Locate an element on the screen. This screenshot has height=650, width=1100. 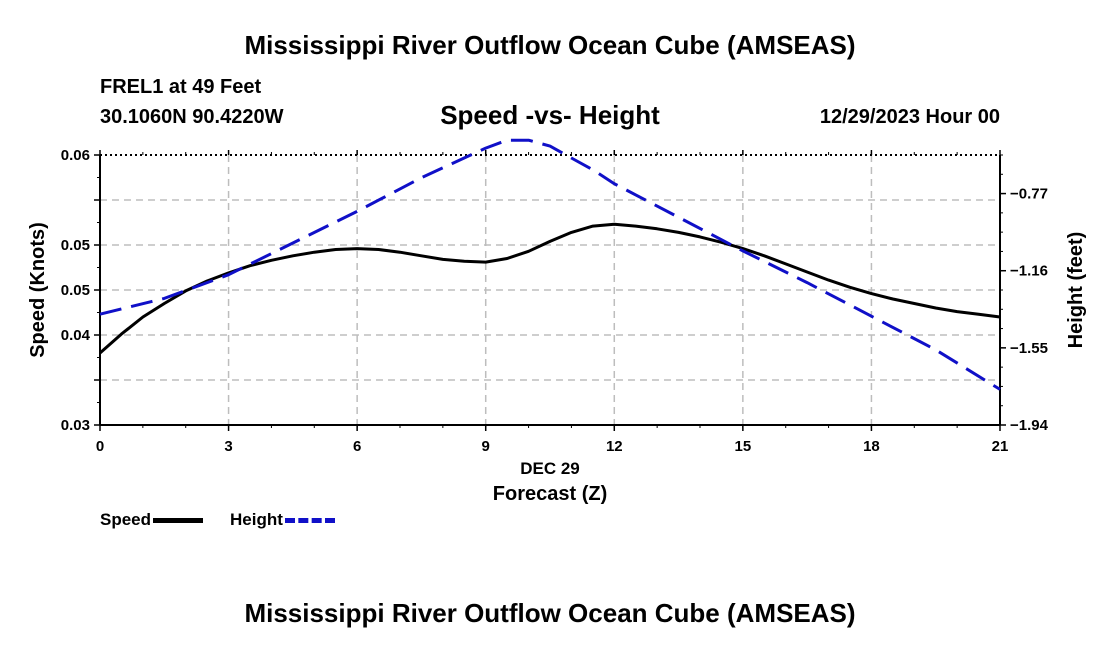
station-label: FREL1 at 49 Feet is located at coordinates (181, 87).